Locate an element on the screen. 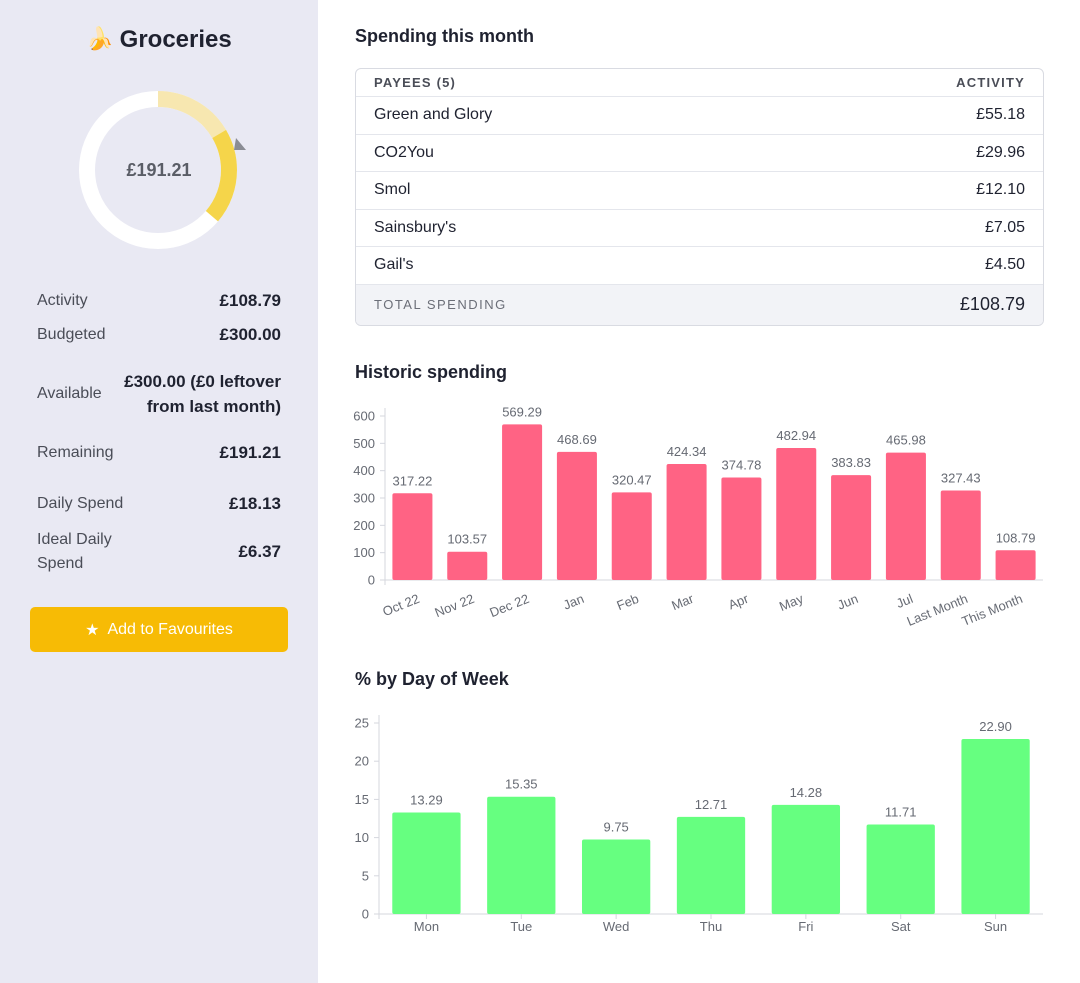 Image resolution: width=1080 pixels, height=983 pixels. x-tick-label: Jan is located at coordinates (573, 602).